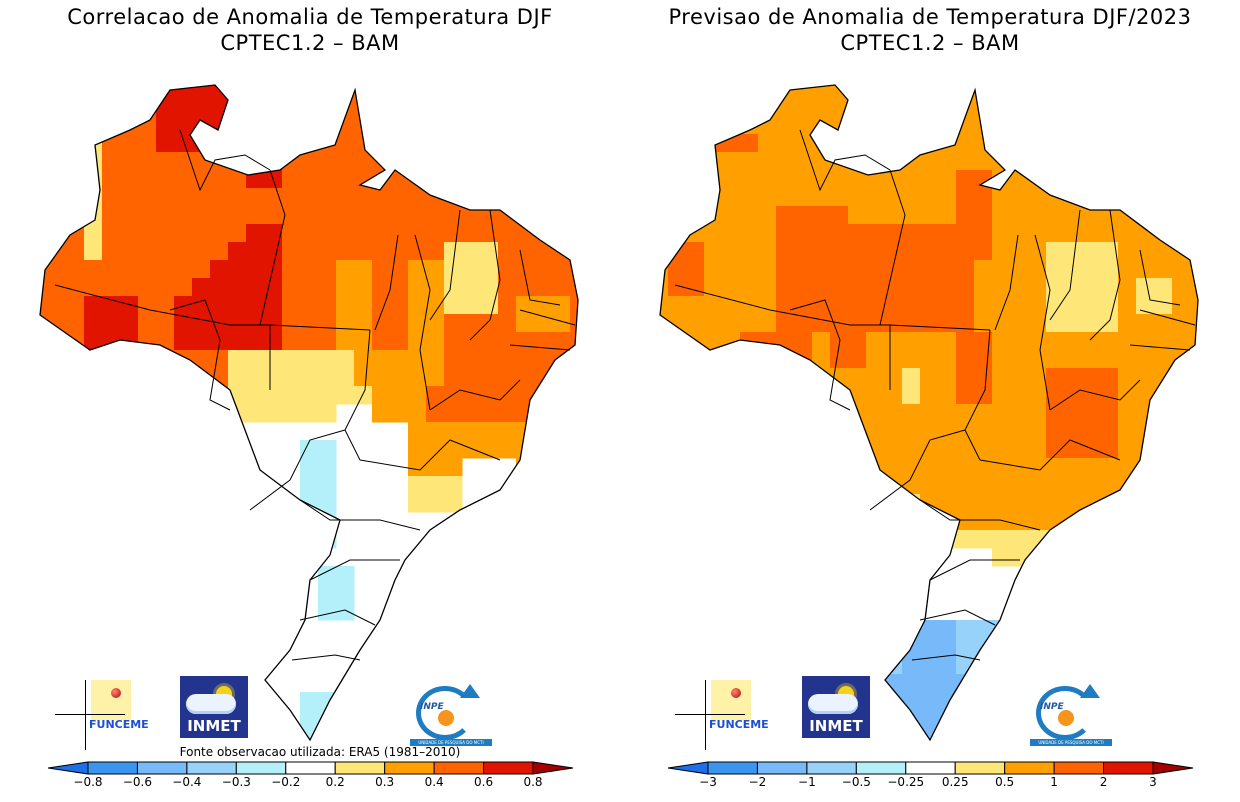 This screenshot has height=802, width=1240. What do you see at coordinates (211, 704) in the screenshot?
I see `cloud-icon` at bounding box center [211, 704].